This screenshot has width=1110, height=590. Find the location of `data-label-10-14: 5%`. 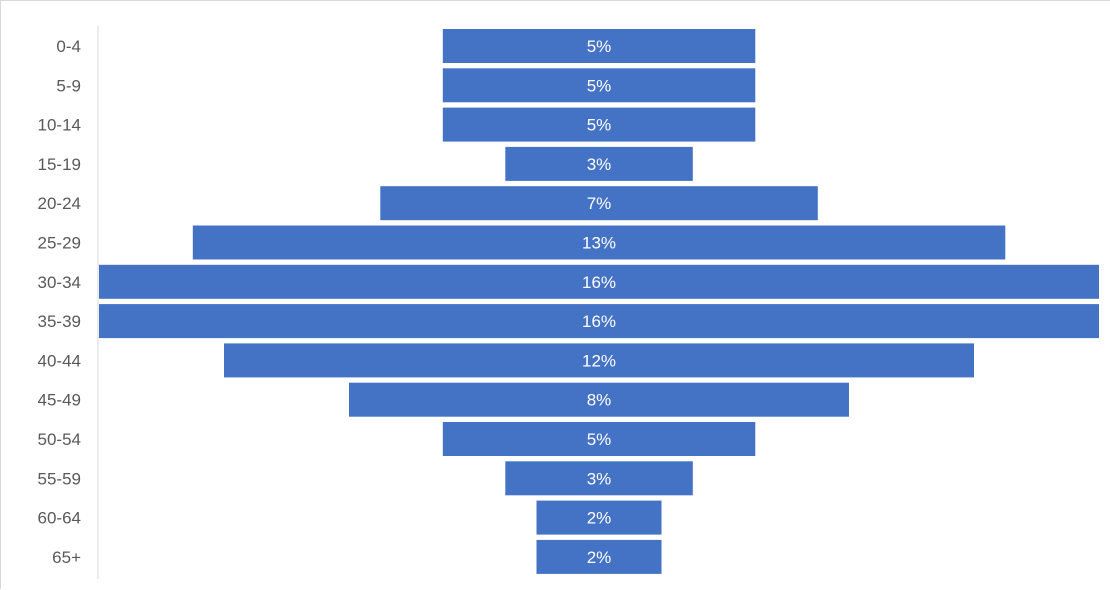

data-label-10-14: 5% is located at coordinates (599, 125).